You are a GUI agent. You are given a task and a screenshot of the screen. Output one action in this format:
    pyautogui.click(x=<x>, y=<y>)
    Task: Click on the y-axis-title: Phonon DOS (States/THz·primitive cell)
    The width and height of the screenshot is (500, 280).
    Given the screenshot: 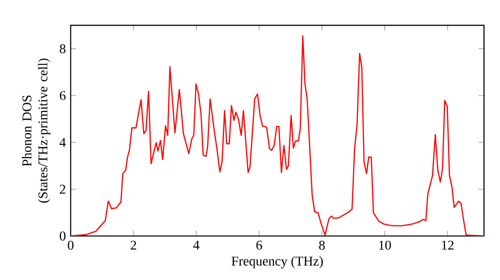 What is the action you would take?
    pyautogui.click(x=36, y=130)
    